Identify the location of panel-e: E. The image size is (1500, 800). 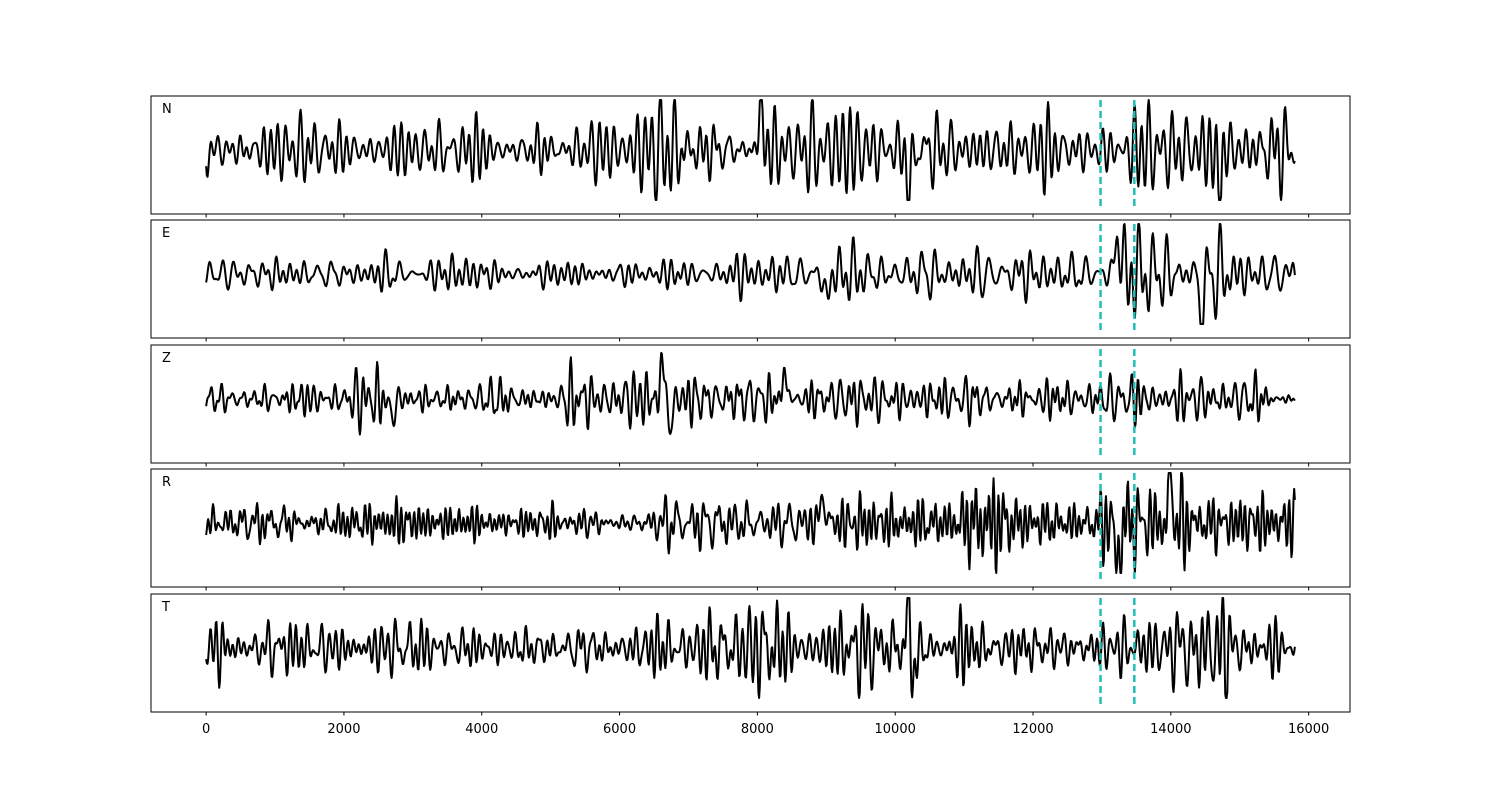
(750, 280).